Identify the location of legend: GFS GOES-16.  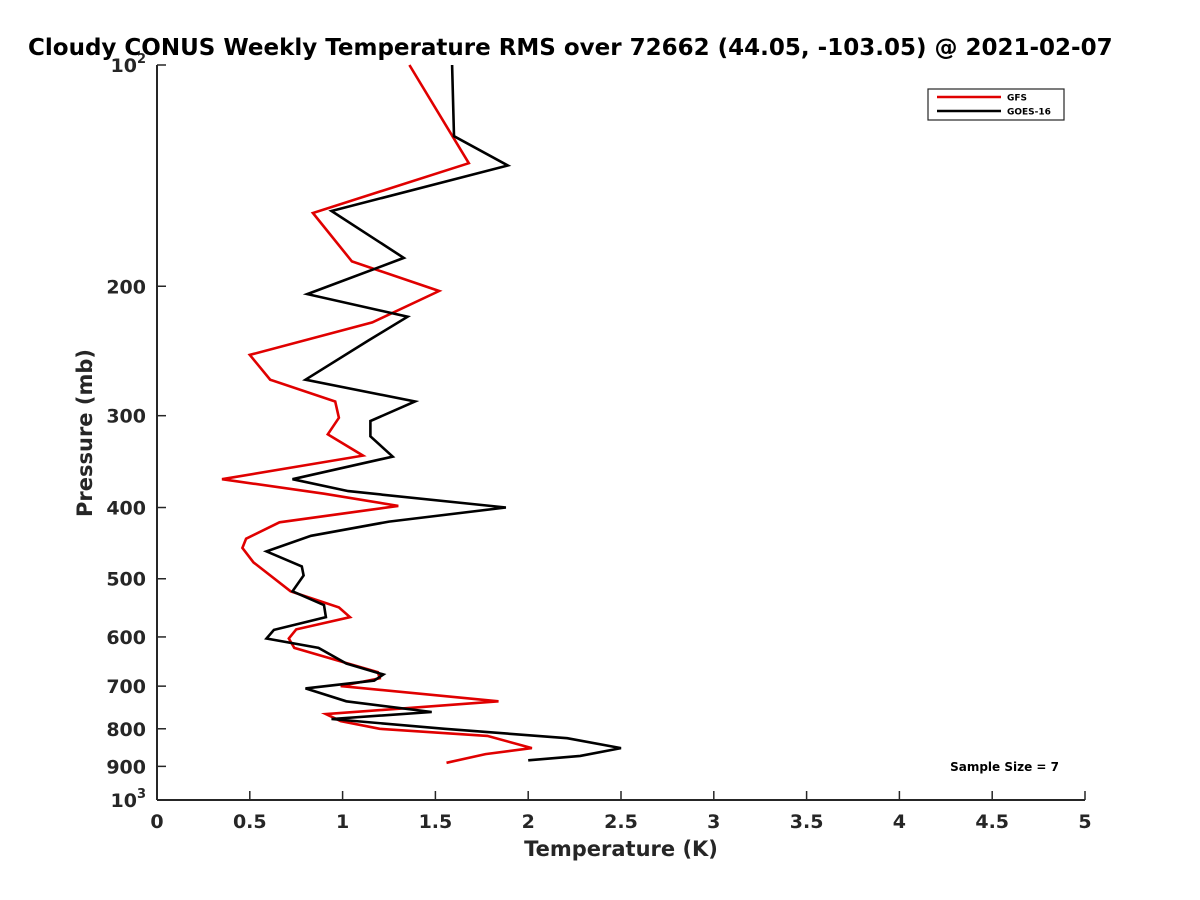
(996, 104).